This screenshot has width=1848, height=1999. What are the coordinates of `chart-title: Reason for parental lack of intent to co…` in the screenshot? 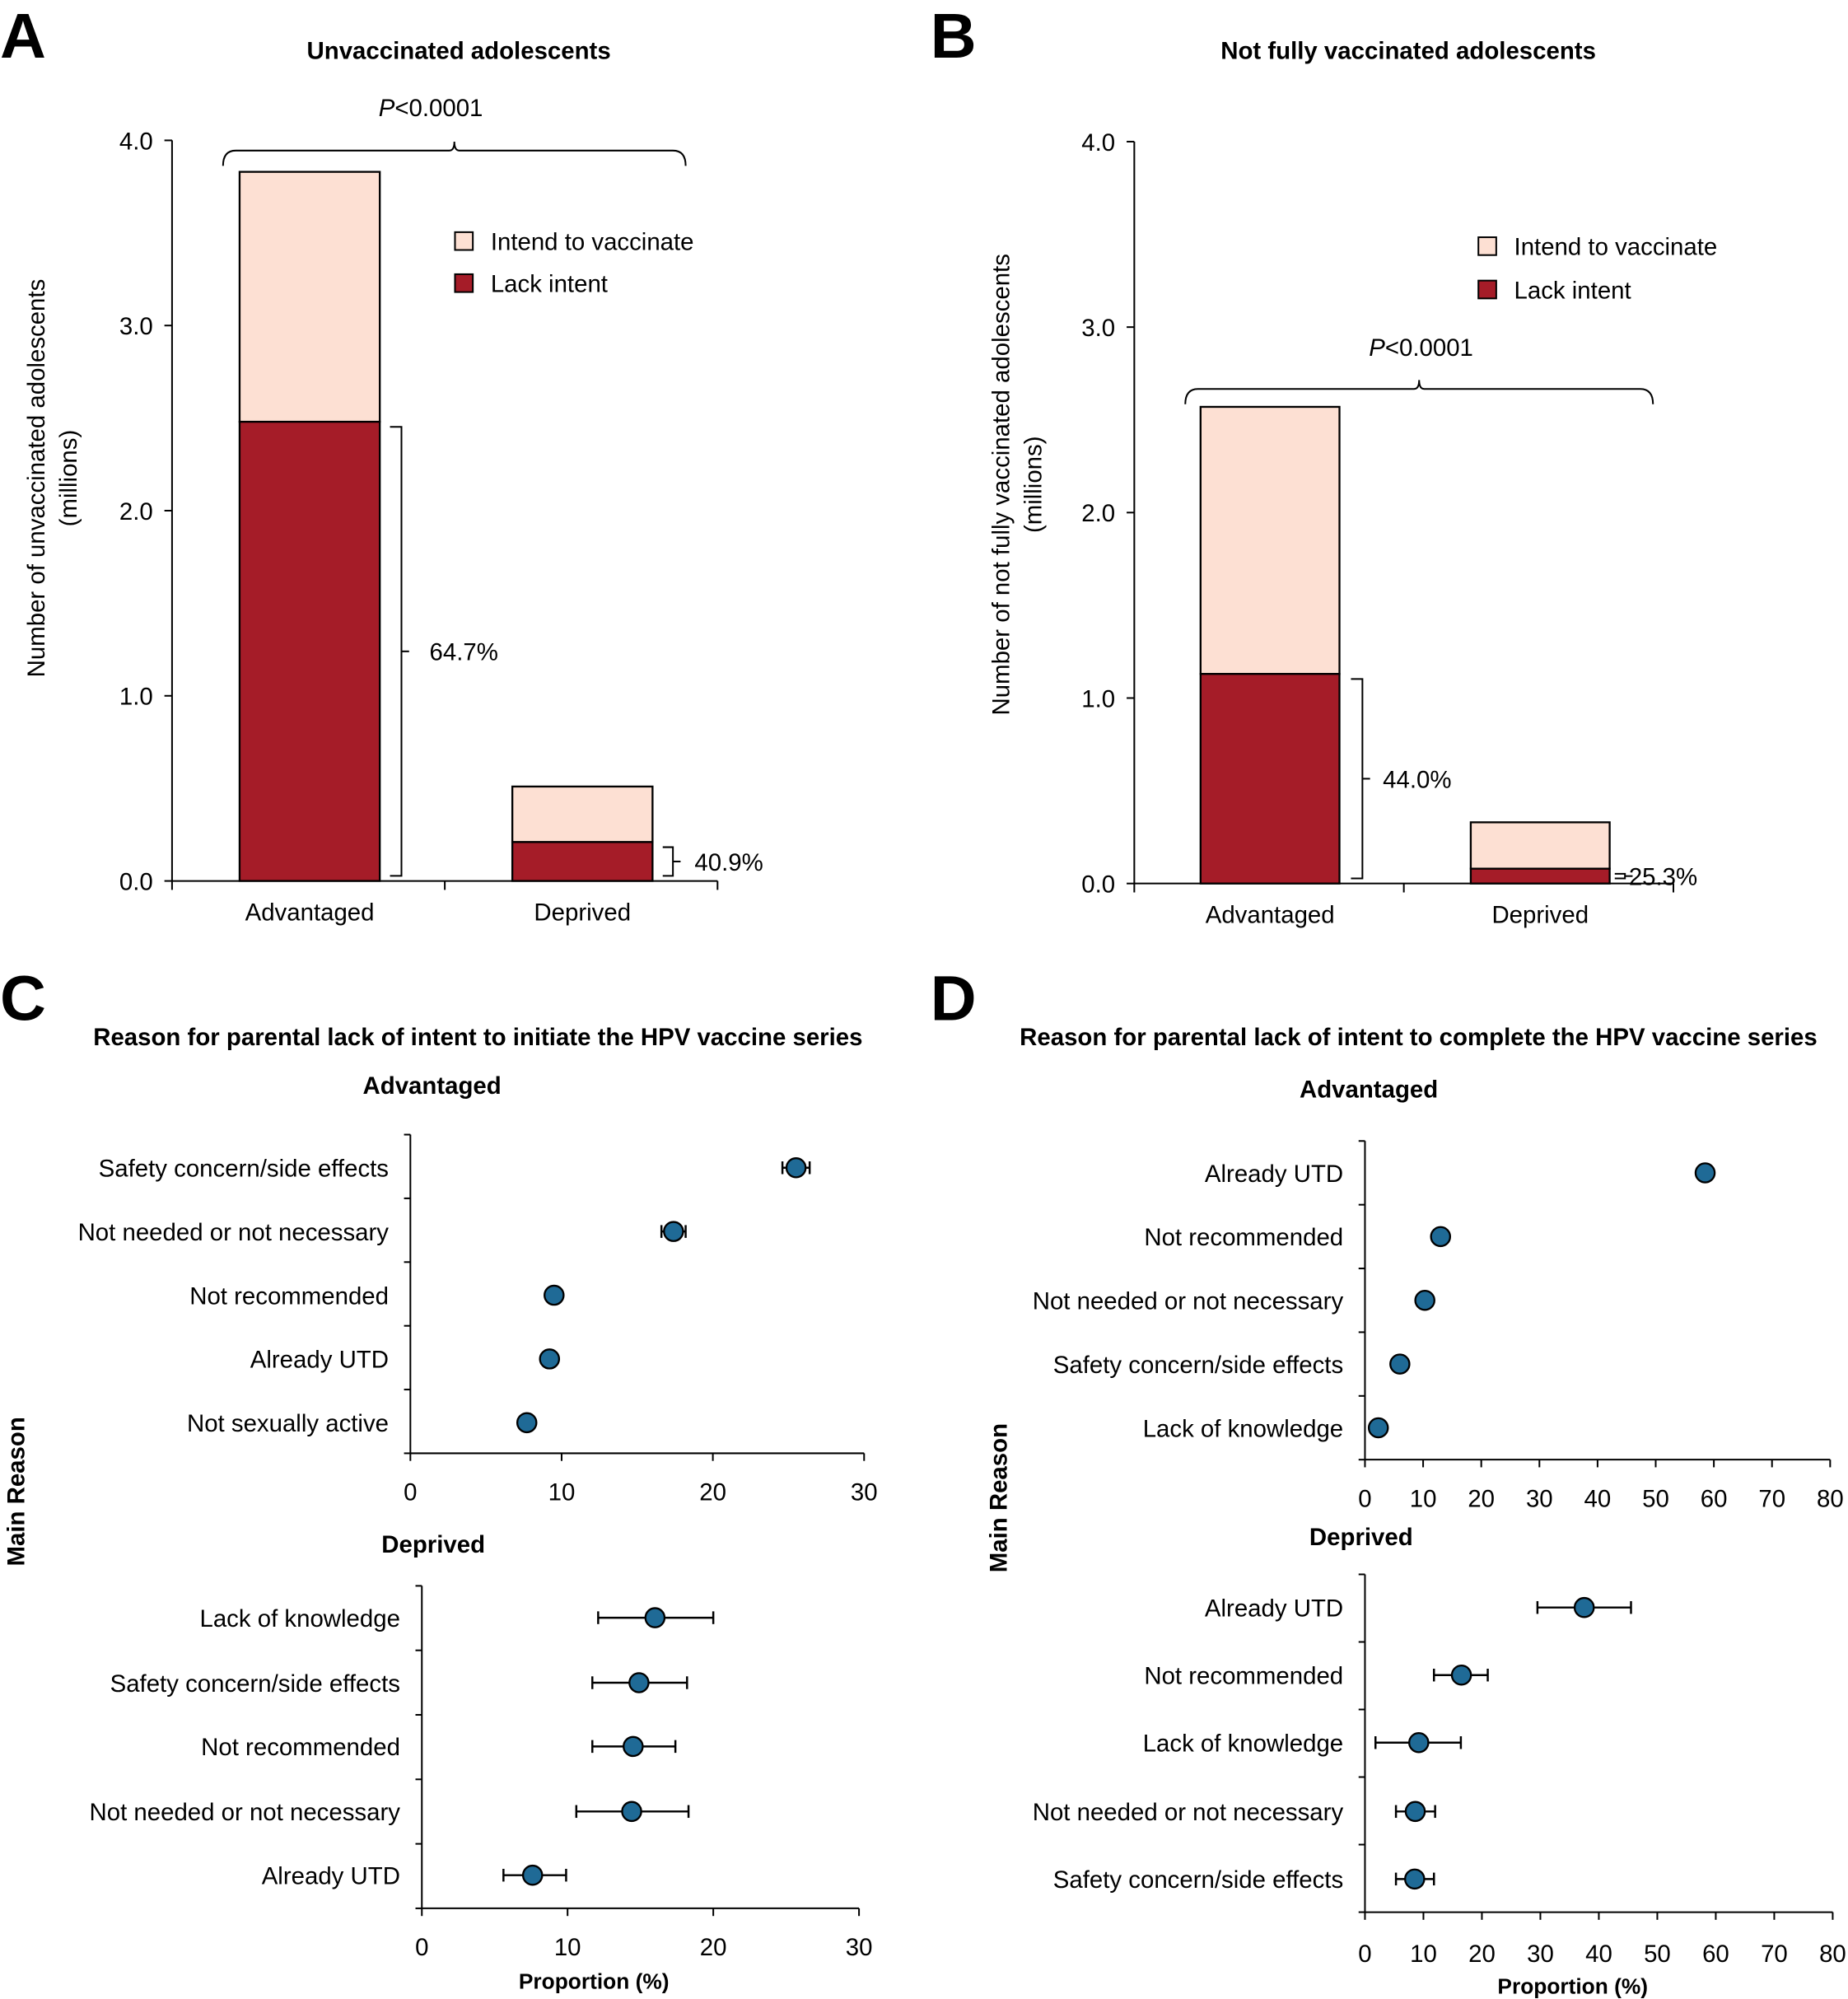 It's located at (1419, 1037).